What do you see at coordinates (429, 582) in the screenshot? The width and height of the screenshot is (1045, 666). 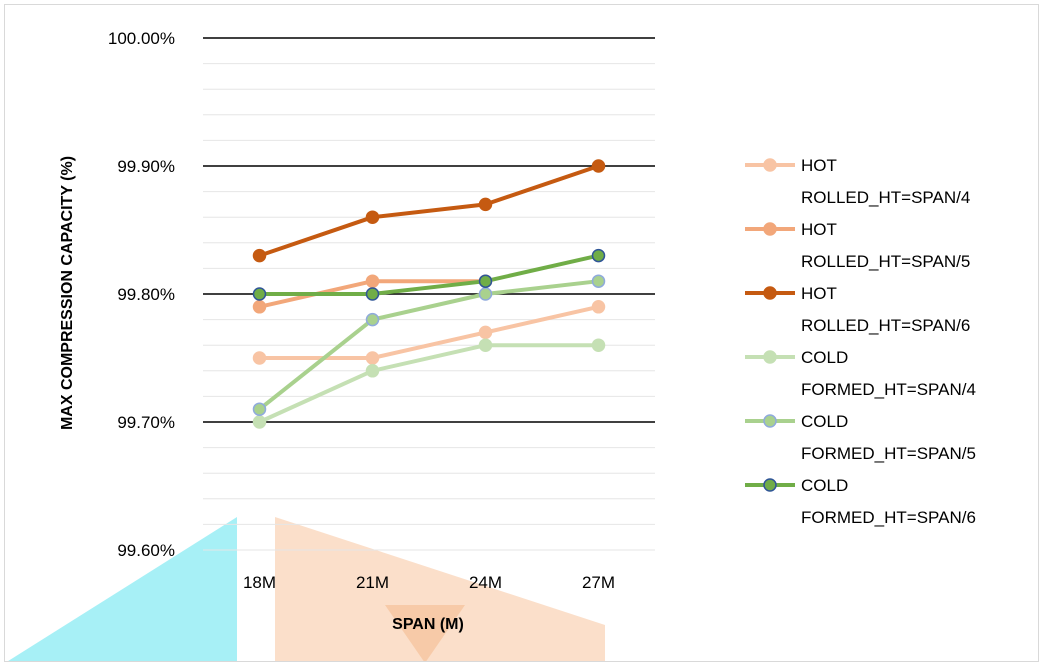 I see `x-tick-labels: 18M 21M 24M 27M` at bounding box center [429, 582].